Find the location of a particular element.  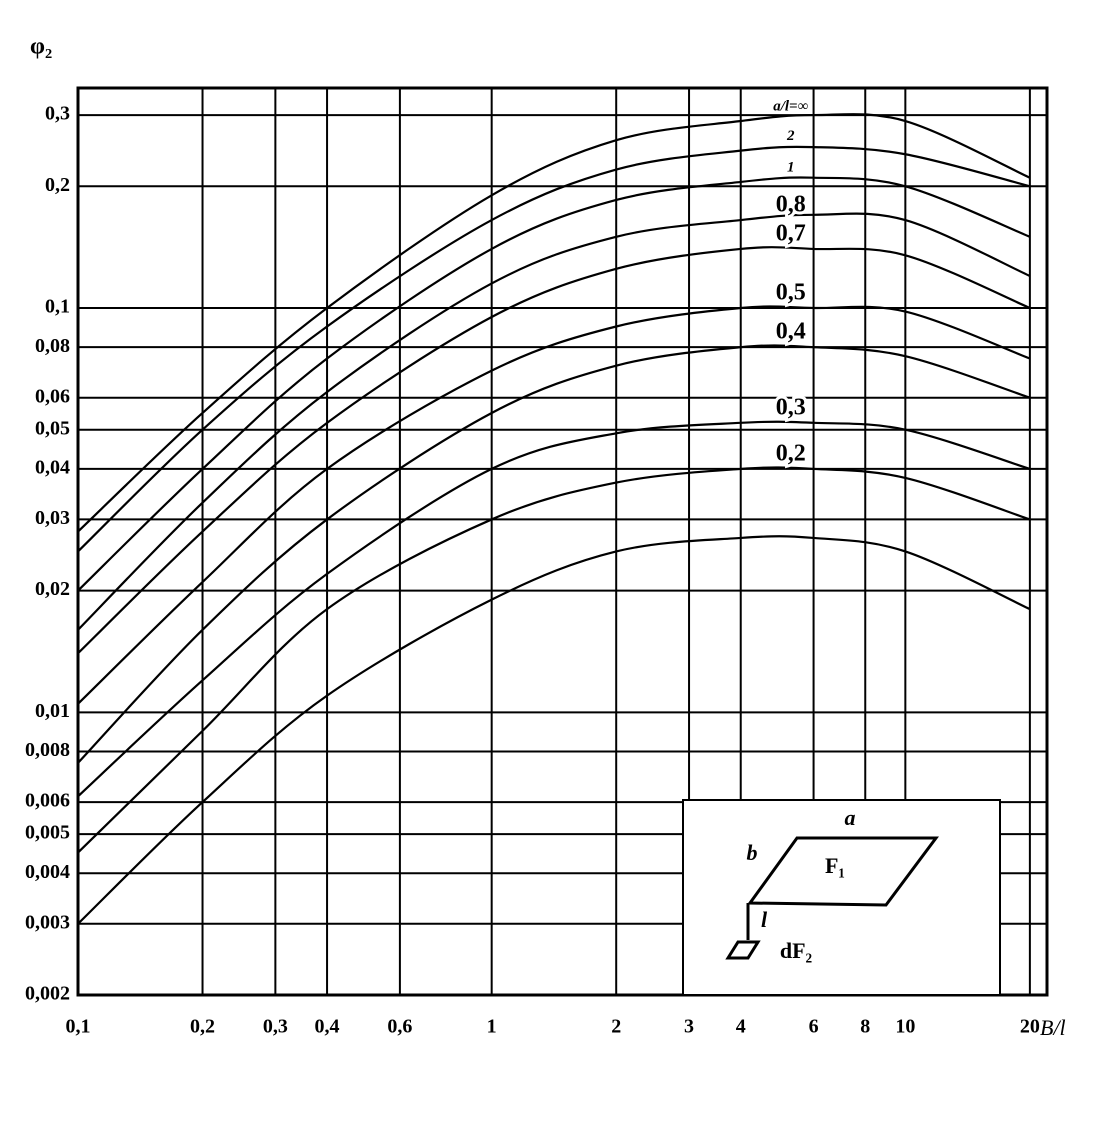

curve-label: 0,3 is located at coordinates (791, 407).